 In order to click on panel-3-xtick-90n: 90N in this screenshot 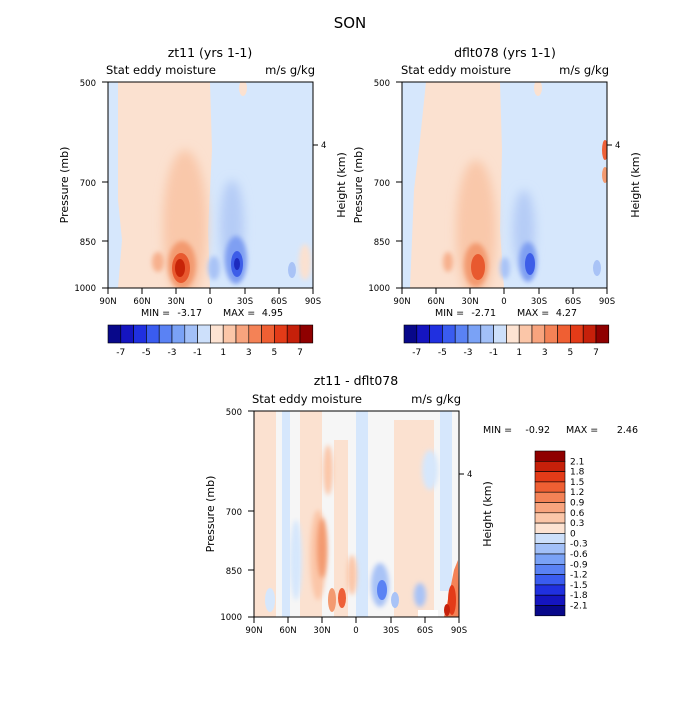, I will do `click(253, 631)`.